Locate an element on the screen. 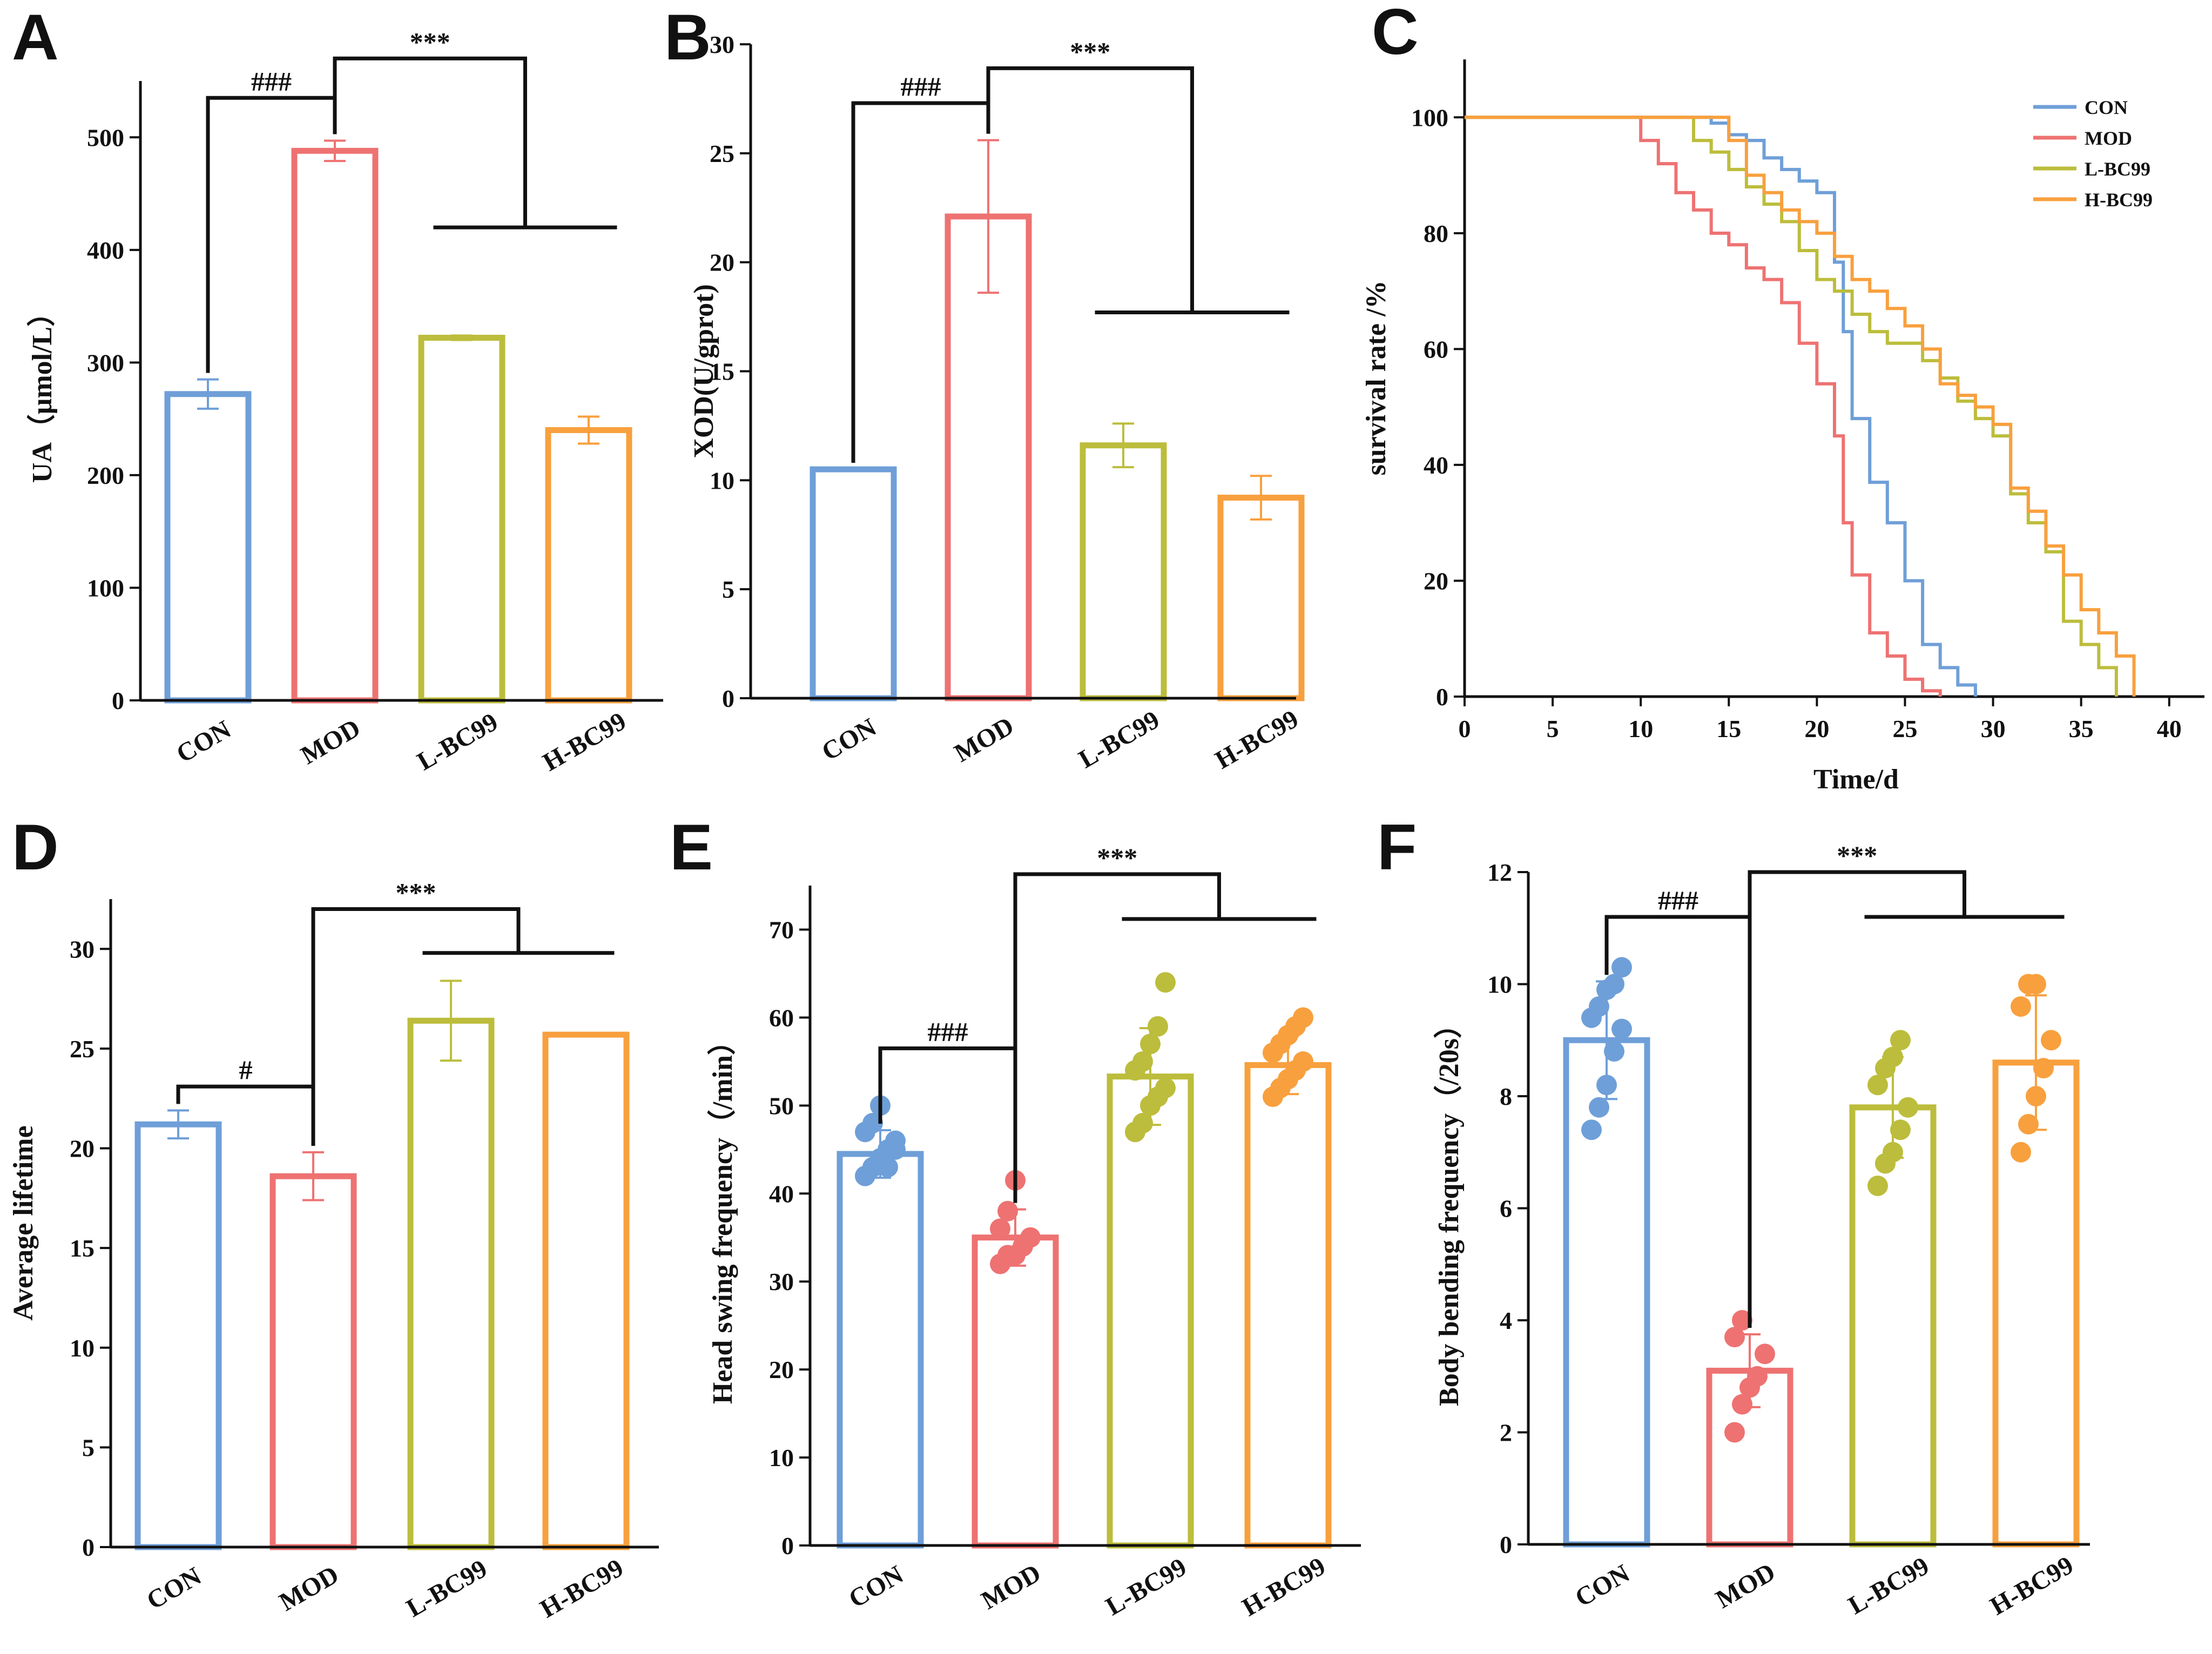 This screenshot has height=1654, width=2212. y-tick-label: 2 is located at coordinates (1506, 1433).